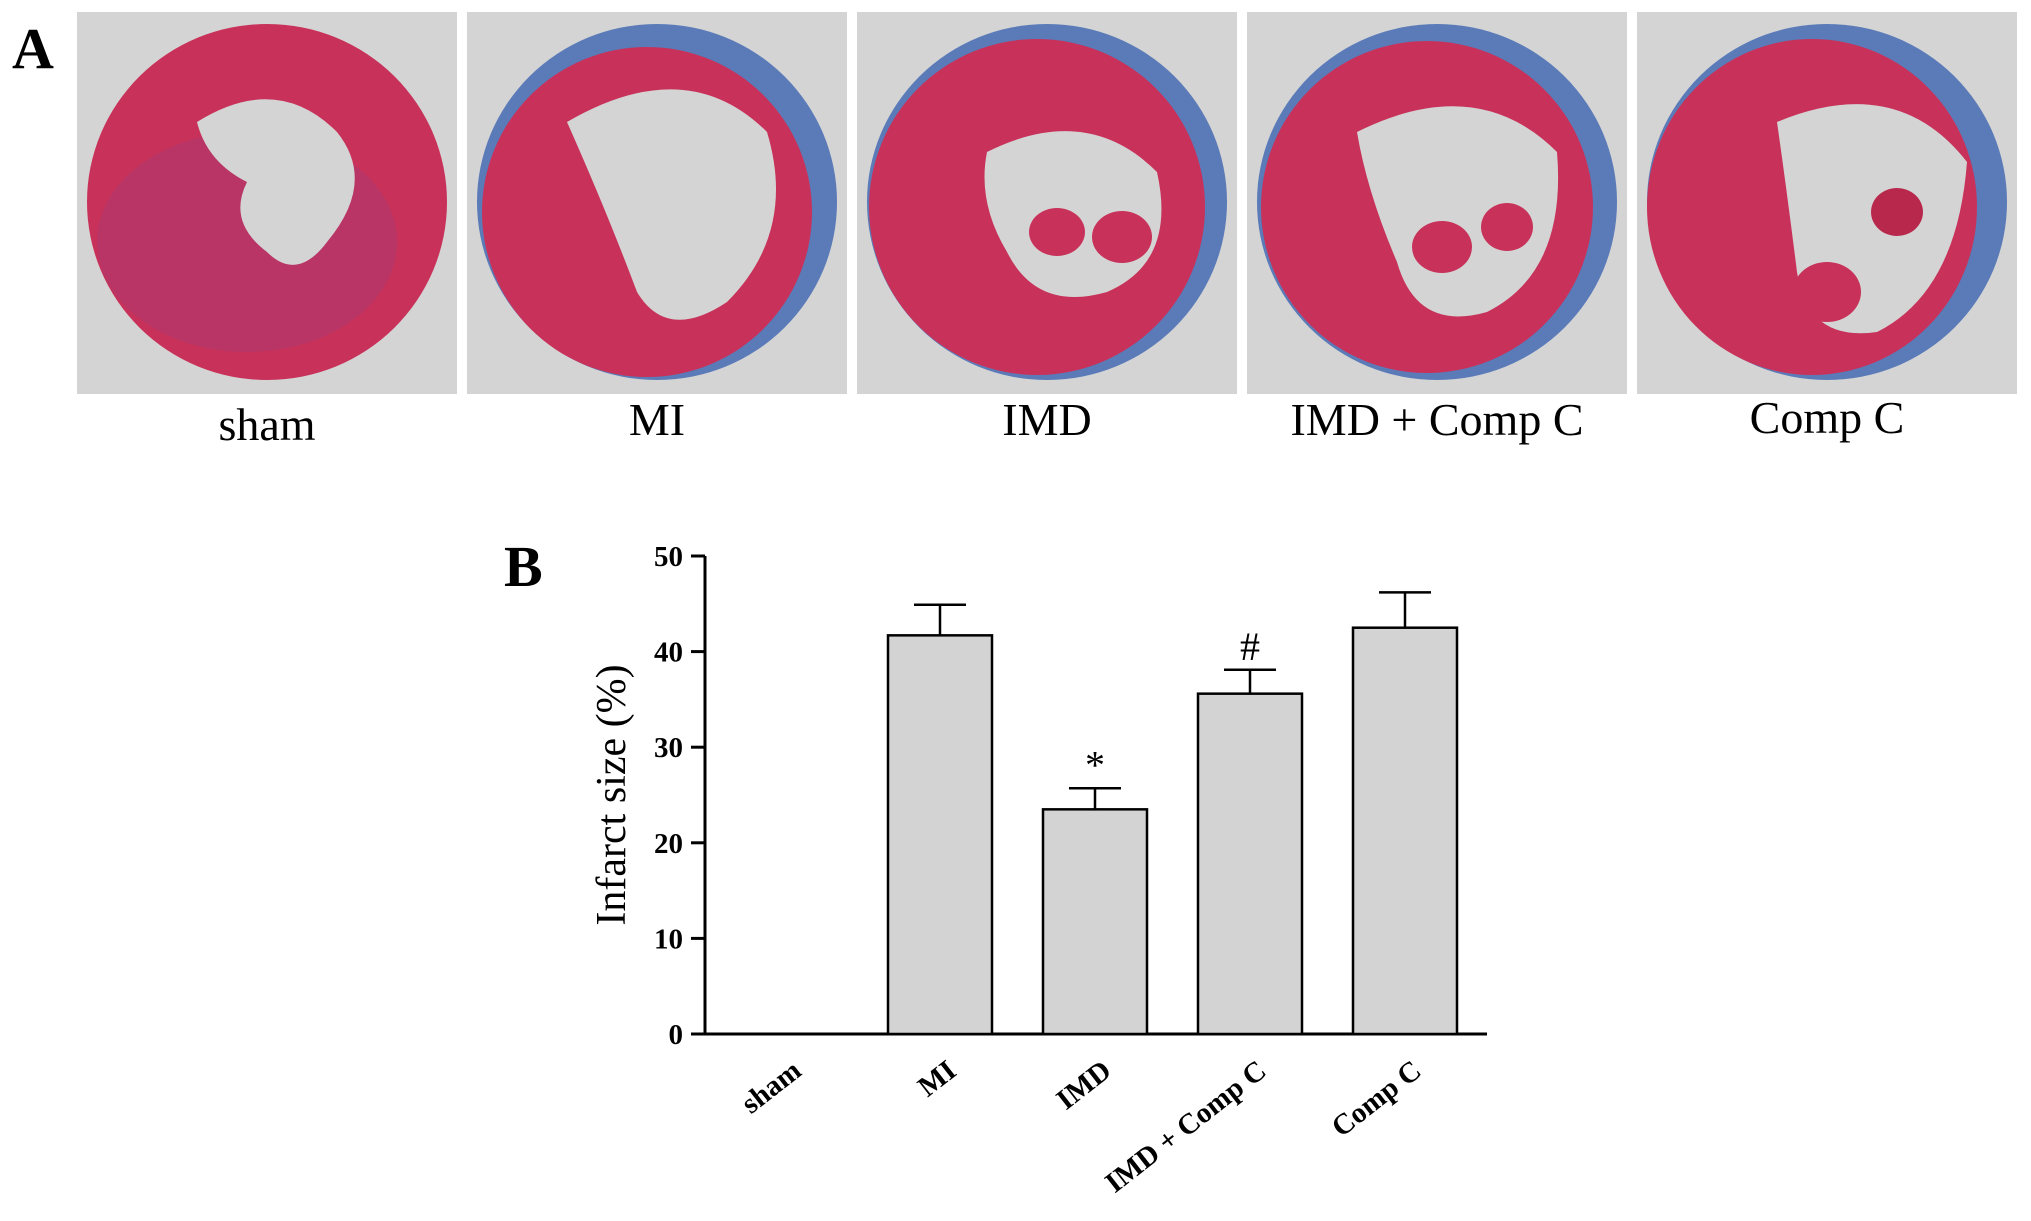  What do you see at coordinates (657, 419) in the screenshot?
I see `image-label-mi: MI` at bounding box center [657, 419].